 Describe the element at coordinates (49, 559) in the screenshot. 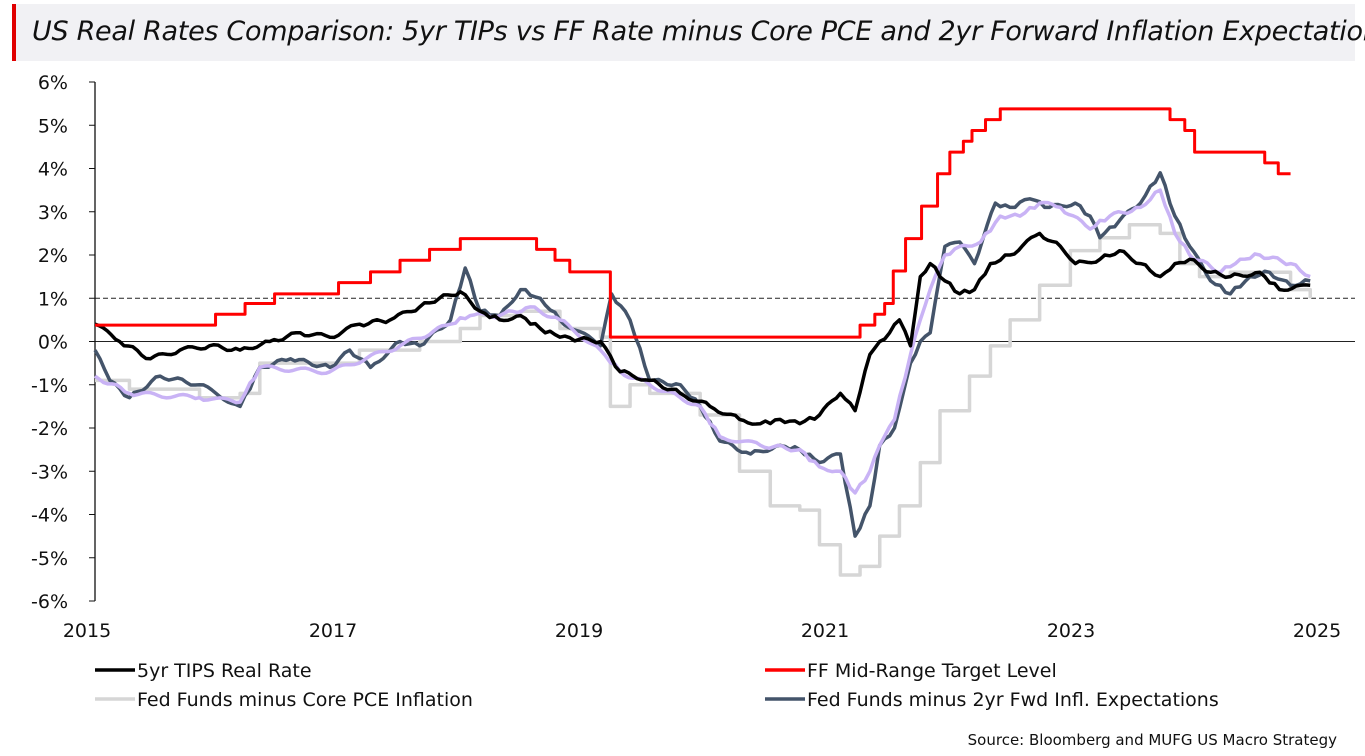

I see `y-tick-label: -5%` at that location.